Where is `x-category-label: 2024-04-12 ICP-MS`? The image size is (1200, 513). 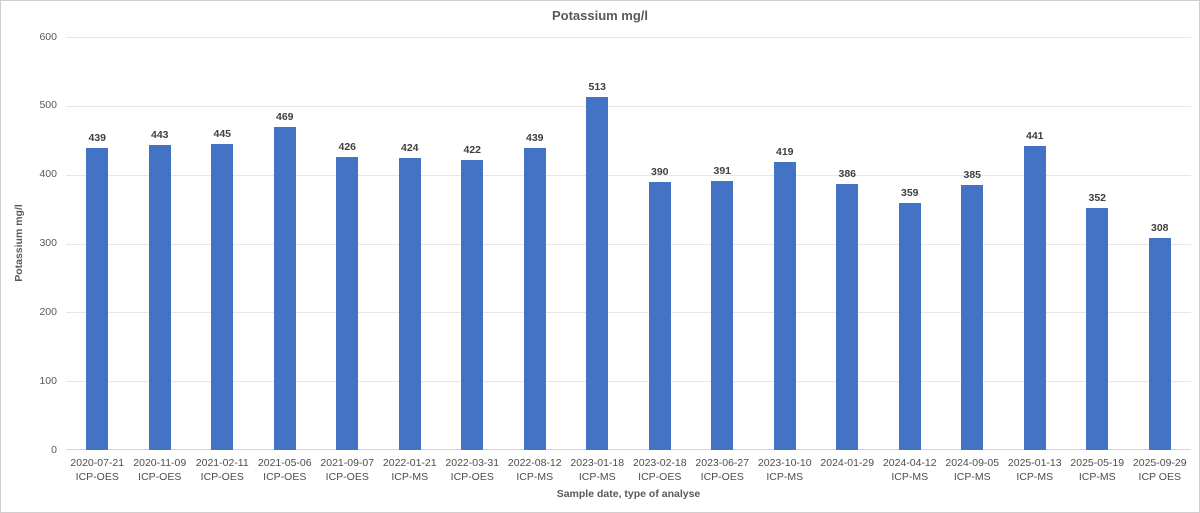
x-category-label: 2024-04-12 ICP-MS is located at coordinates (910, 470).